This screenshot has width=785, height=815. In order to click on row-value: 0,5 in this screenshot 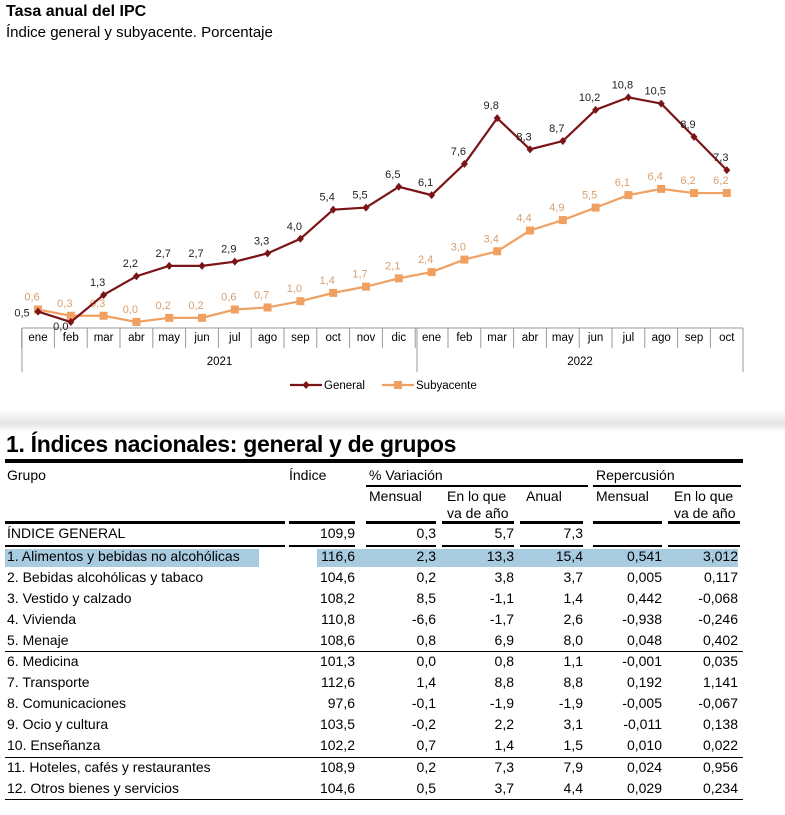, I will do `click(426, 788)`.